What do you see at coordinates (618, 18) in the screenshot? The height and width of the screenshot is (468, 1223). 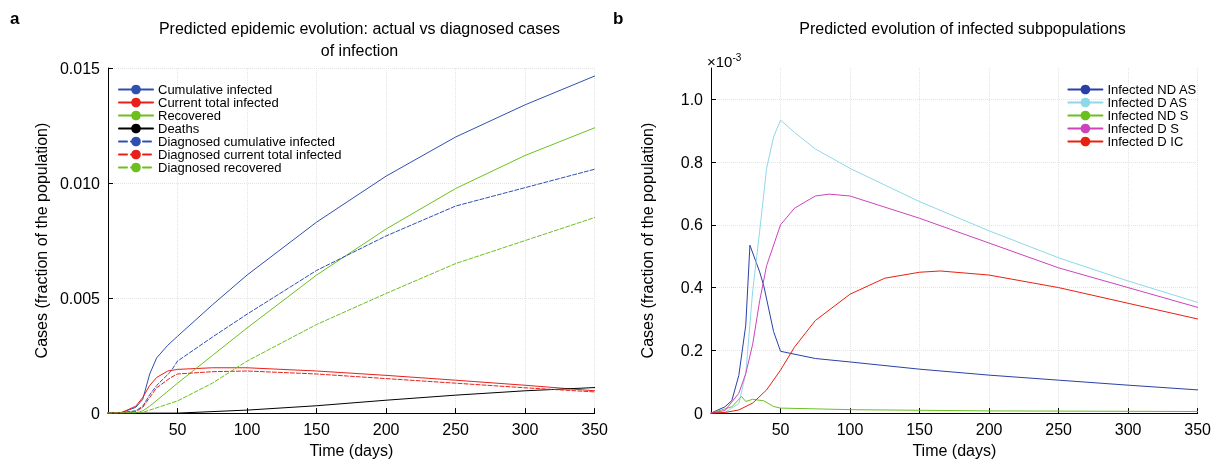 I see `text: b` at bounding box center [618, 18].